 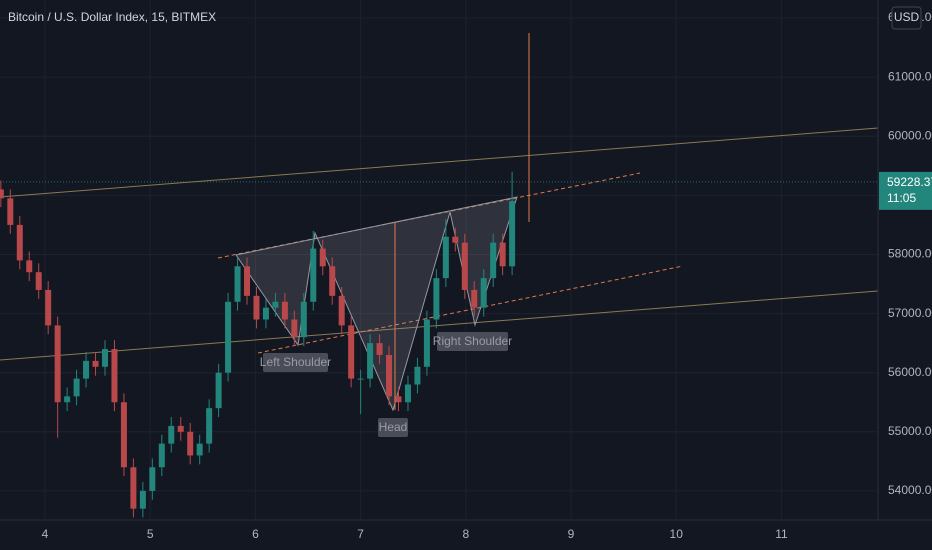 What do you see at coordinates (360, 534) in the screenshot?
I see `x-tick-label: 7` at bounding box center [360, 534].